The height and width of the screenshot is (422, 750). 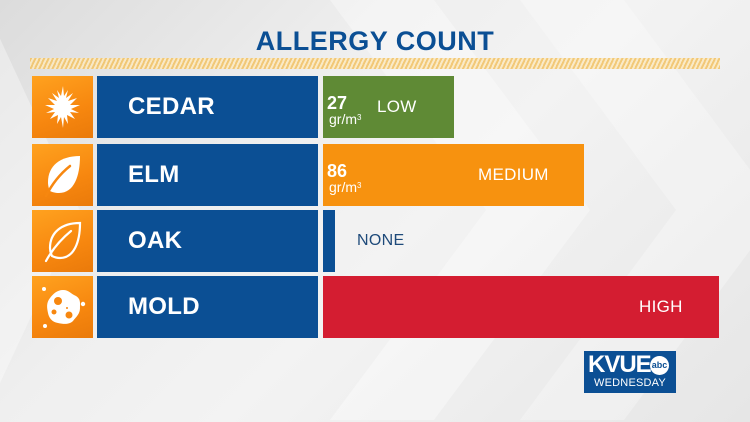 I want to click on mold-spore-icon, so click(x=62, y=307).